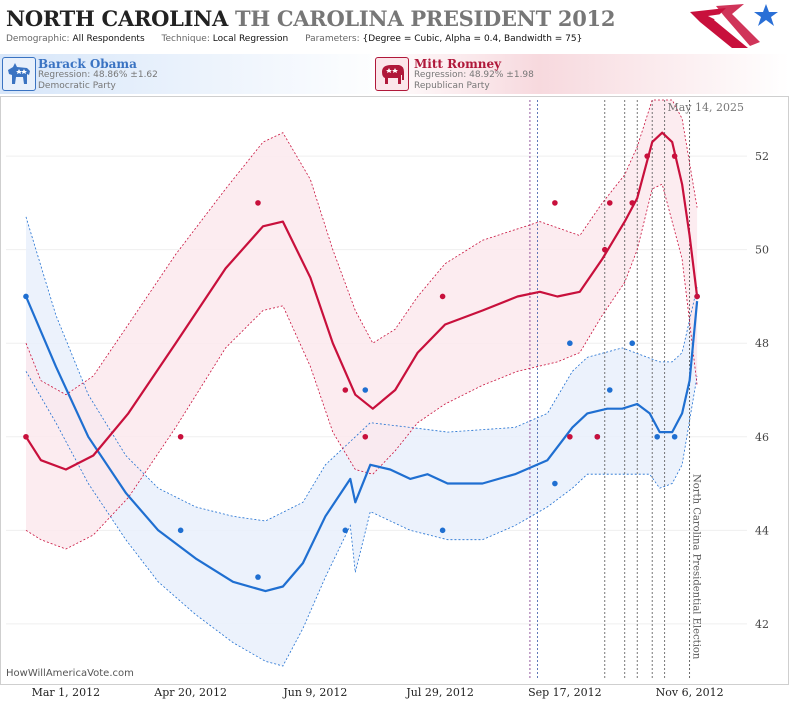 The width and height of the screenshot is (789, 704). What do you see at coordinates (690, 692) in the screenshot?
I see `x-tick-label: Nov 6, 2012` at bounding box center [690, 692].